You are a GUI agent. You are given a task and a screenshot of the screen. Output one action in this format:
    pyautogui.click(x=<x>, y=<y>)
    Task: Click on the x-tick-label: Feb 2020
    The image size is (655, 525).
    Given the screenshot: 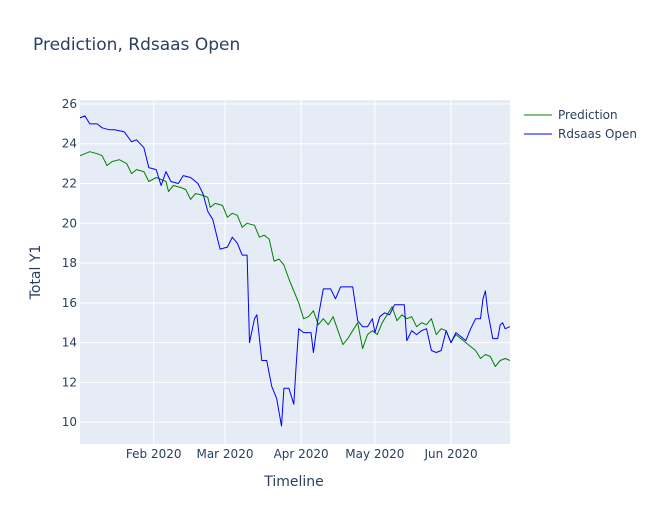 What is the action you would take?
    pyautogui.click(x=154, y=454)
    